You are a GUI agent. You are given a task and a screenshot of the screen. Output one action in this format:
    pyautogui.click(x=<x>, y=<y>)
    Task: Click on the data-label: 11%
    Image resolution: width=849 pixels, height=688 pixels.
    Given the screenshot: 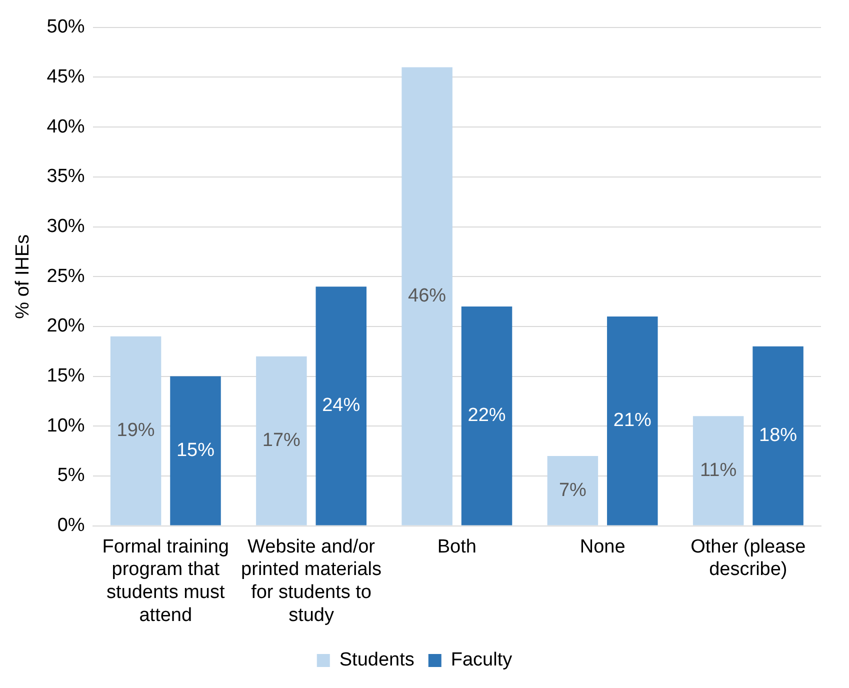 What is the action you would take?
    pyautogui.click(x=718, y=470)
    